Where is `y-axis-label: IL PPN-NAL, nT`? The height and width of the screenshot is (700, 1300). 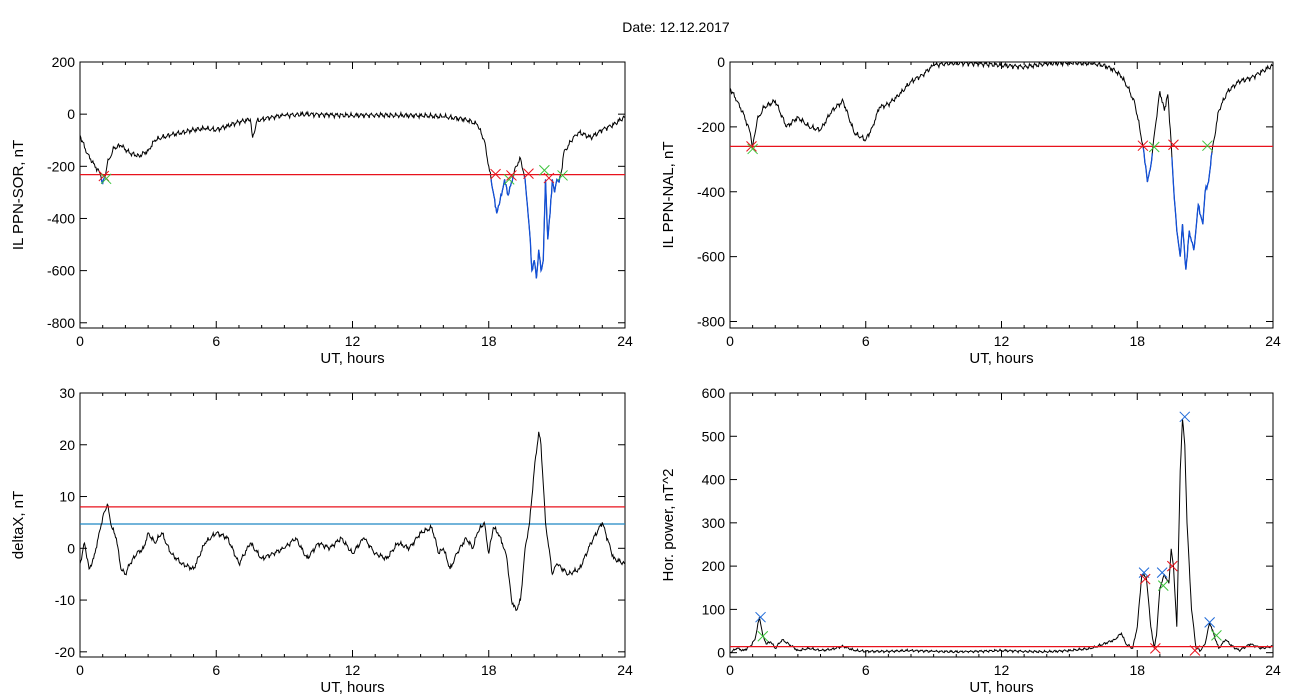
y-axis-label: IL PPN-NAL, nT is located at coordinates (668, 195).